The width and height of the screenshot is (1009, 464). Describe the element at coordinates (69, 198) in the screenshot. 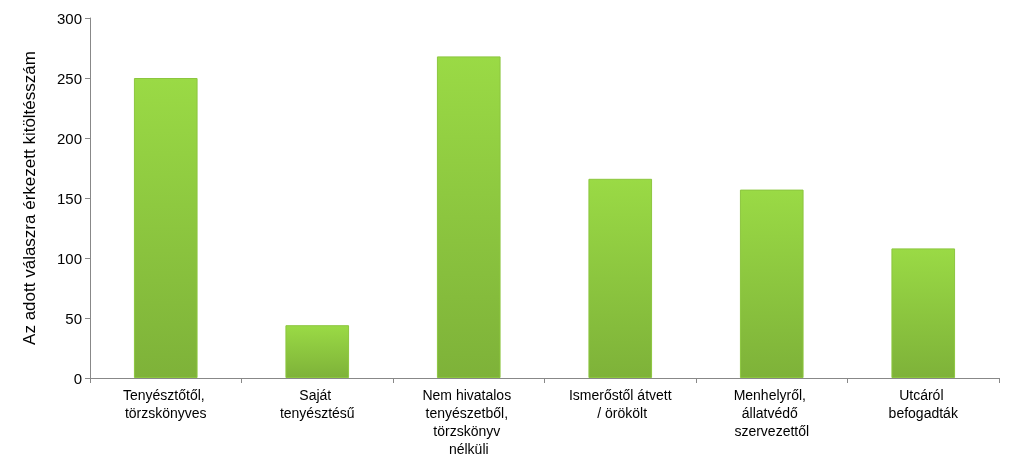

I see `y-tick-label: 150` at that location.